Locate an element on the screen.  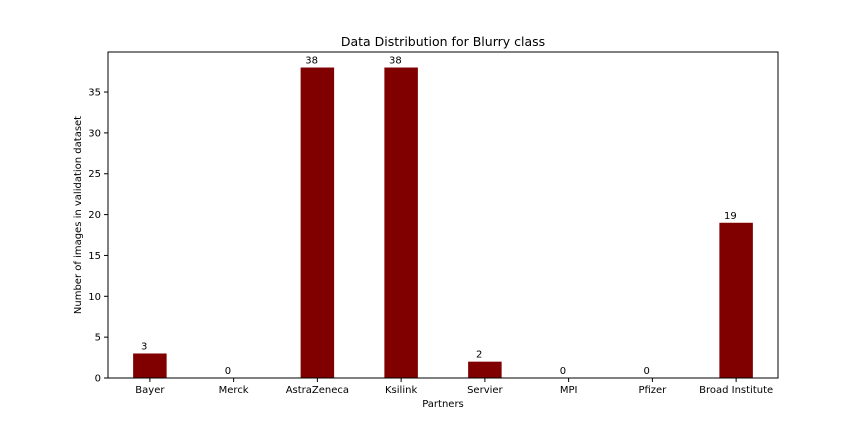
bar-servier is located at coordinates (485, 369).